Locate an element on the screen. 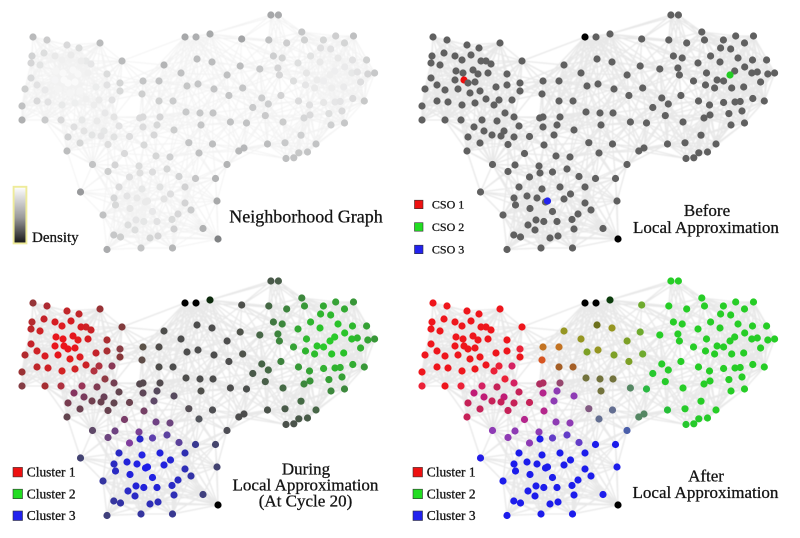 This screenshot has width=800, height=538. svg-text: After is located at coordinates (706, 476).